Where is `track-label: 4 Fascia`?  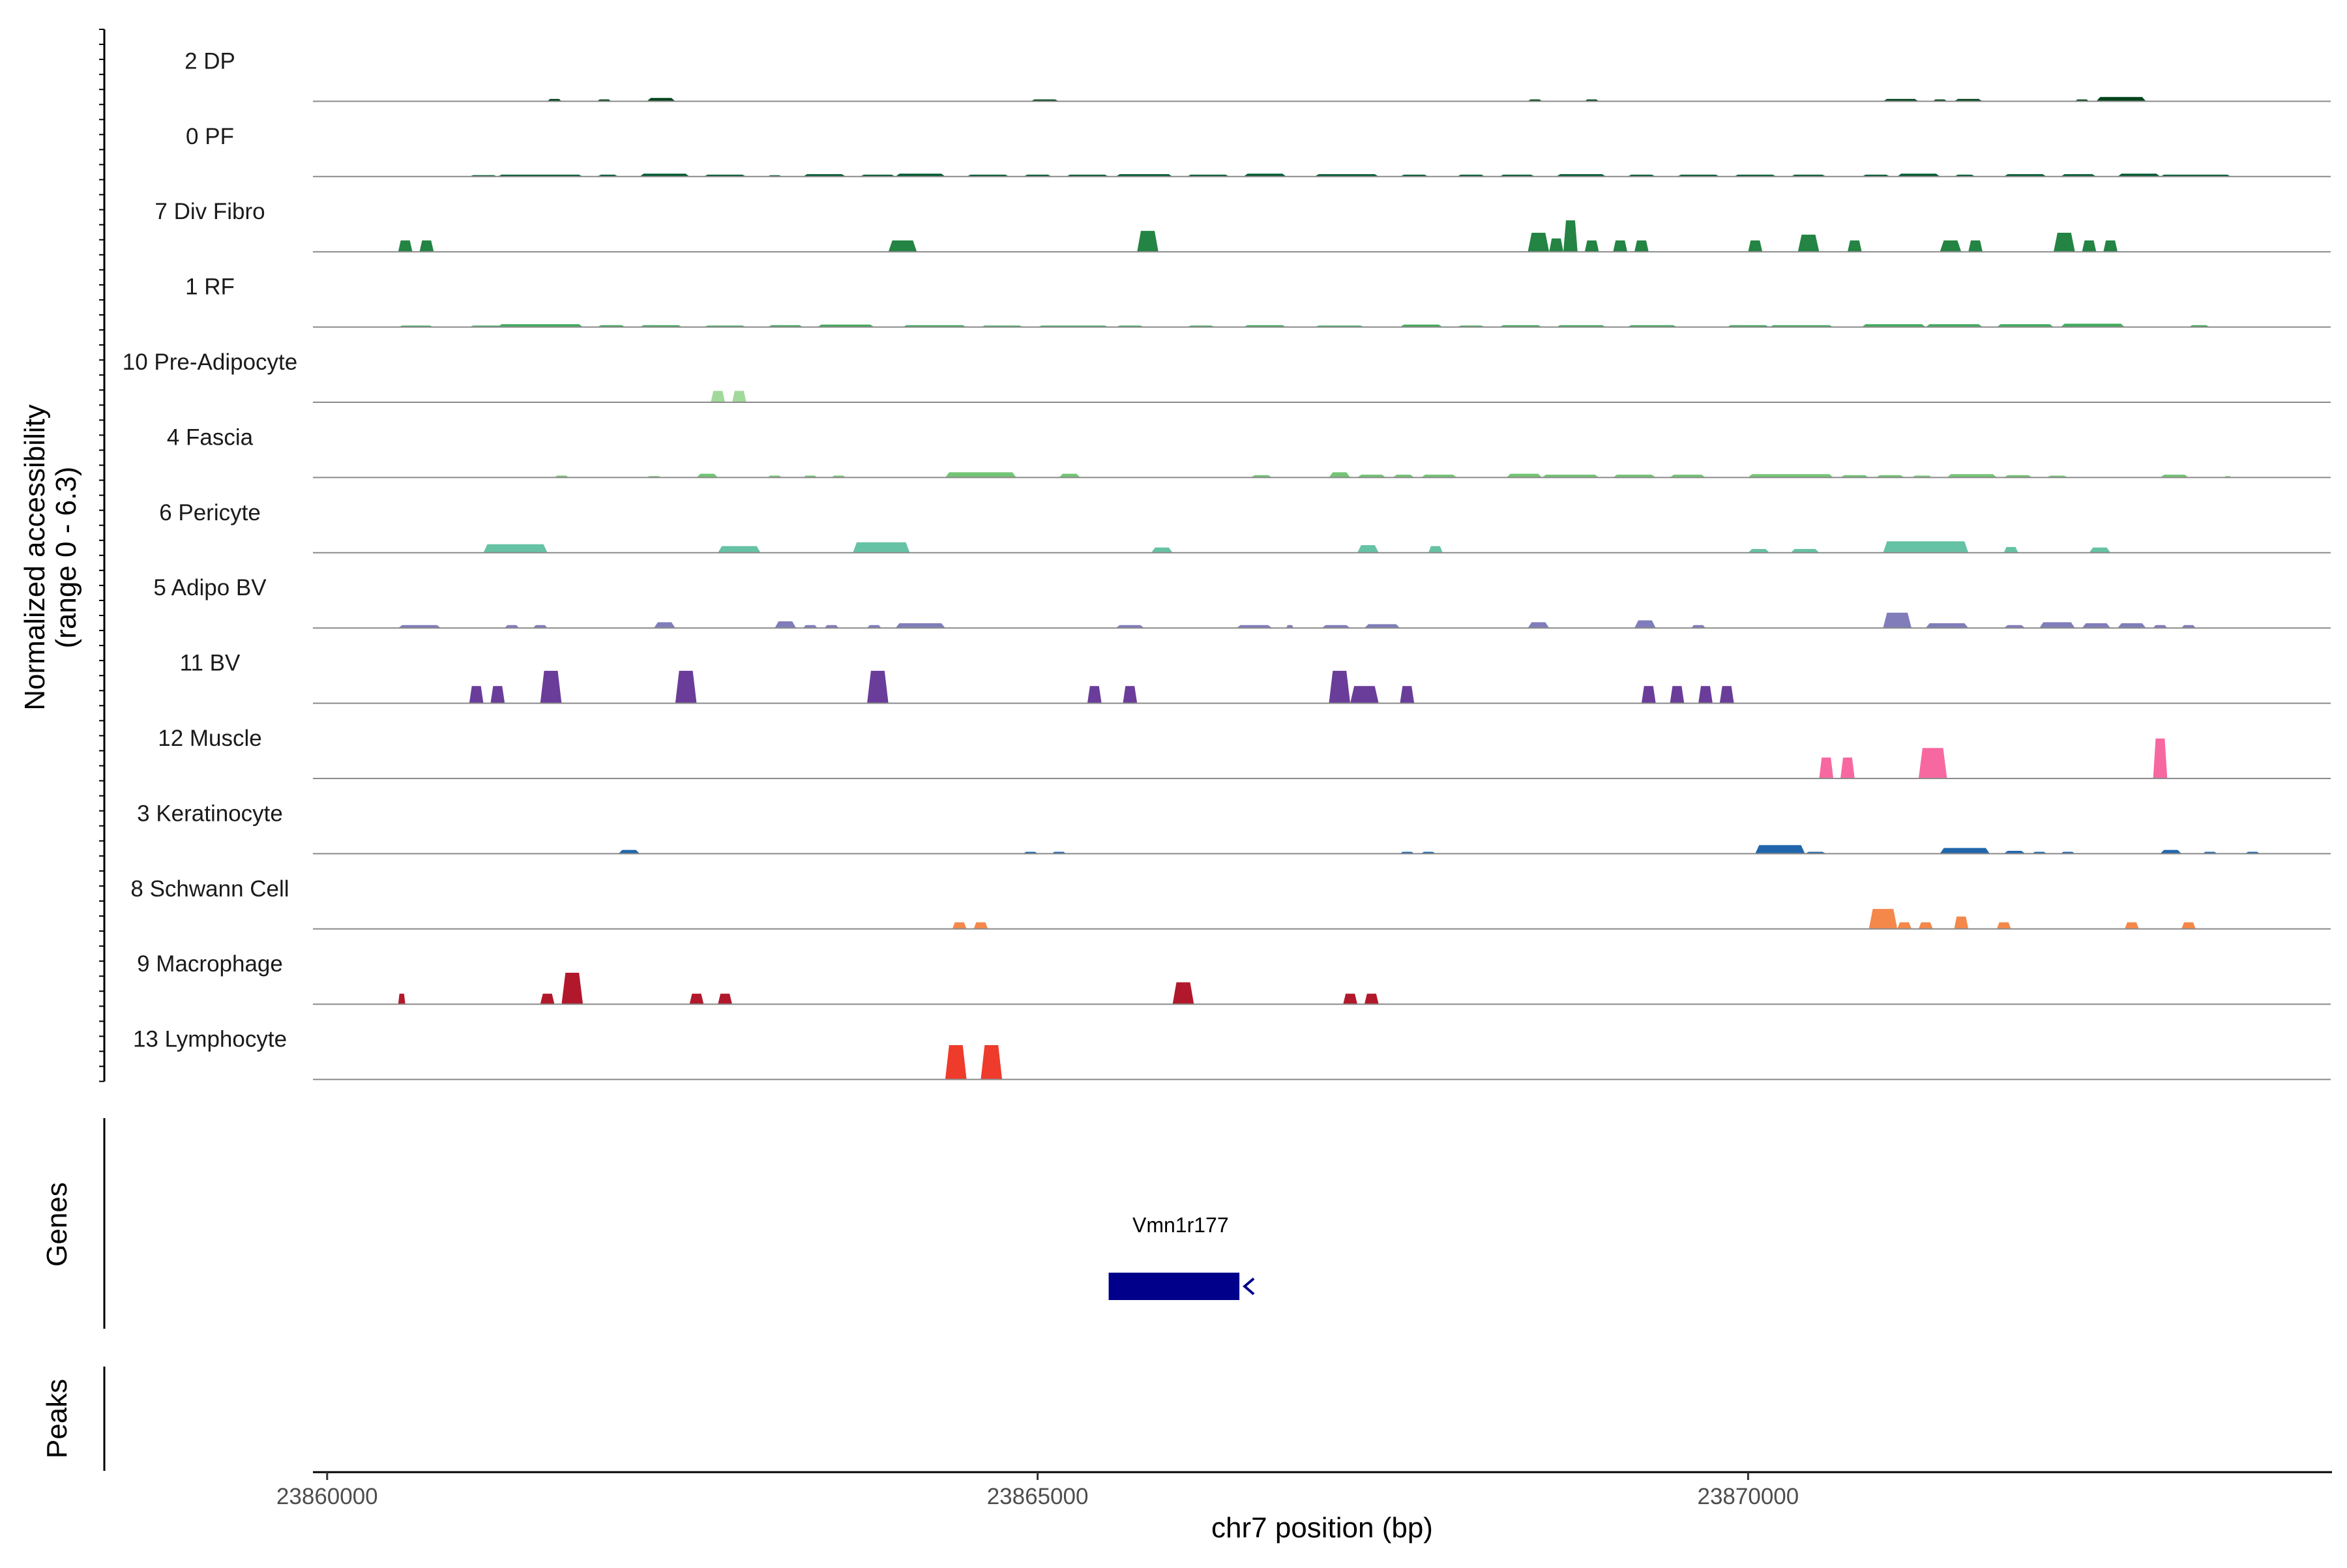
track-label: 4 Fascia is located at coordinates (210, 437).